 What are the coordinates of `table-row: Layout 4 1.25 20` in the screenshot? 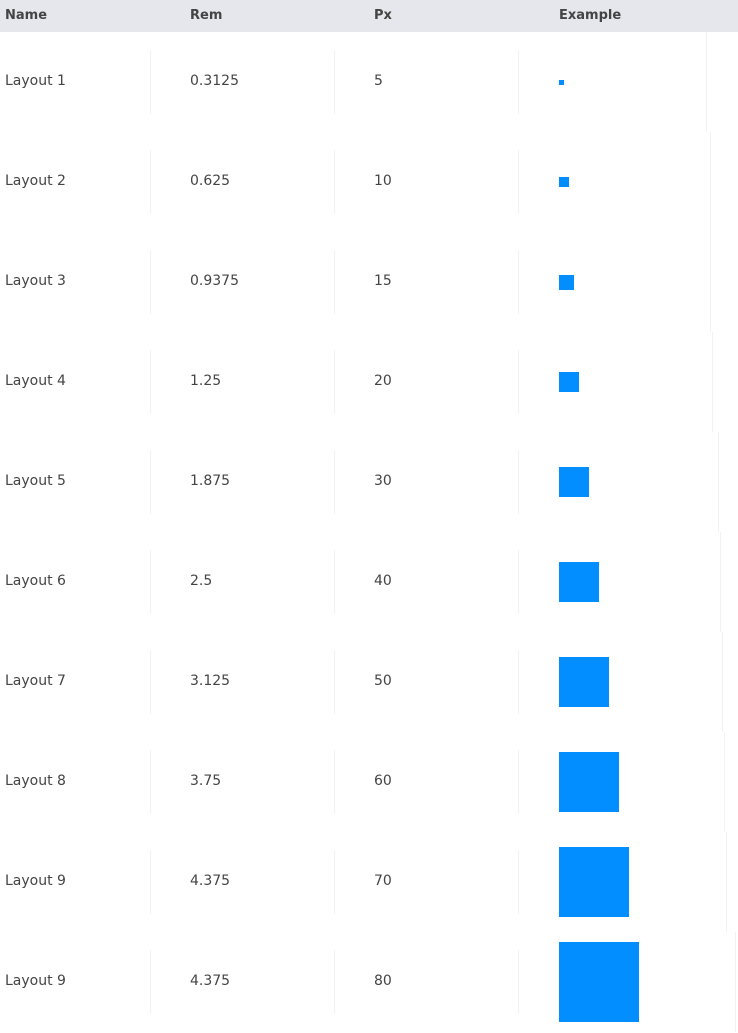 It's located at (369, 382).